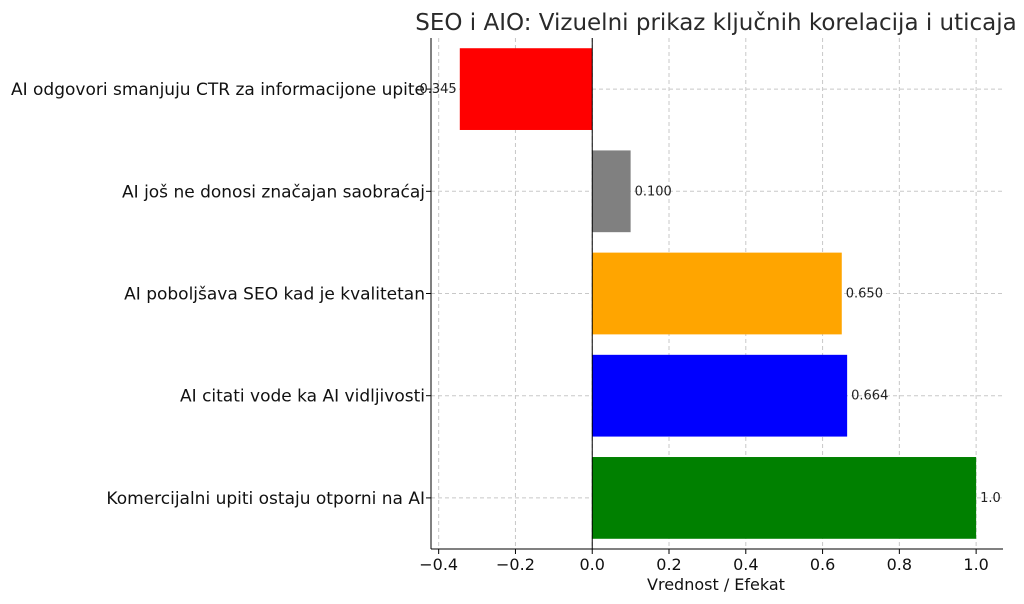  Describe the element at coordinates (975, 564) in the screenshot. I see `x-tick-label: 1.0` at that location.